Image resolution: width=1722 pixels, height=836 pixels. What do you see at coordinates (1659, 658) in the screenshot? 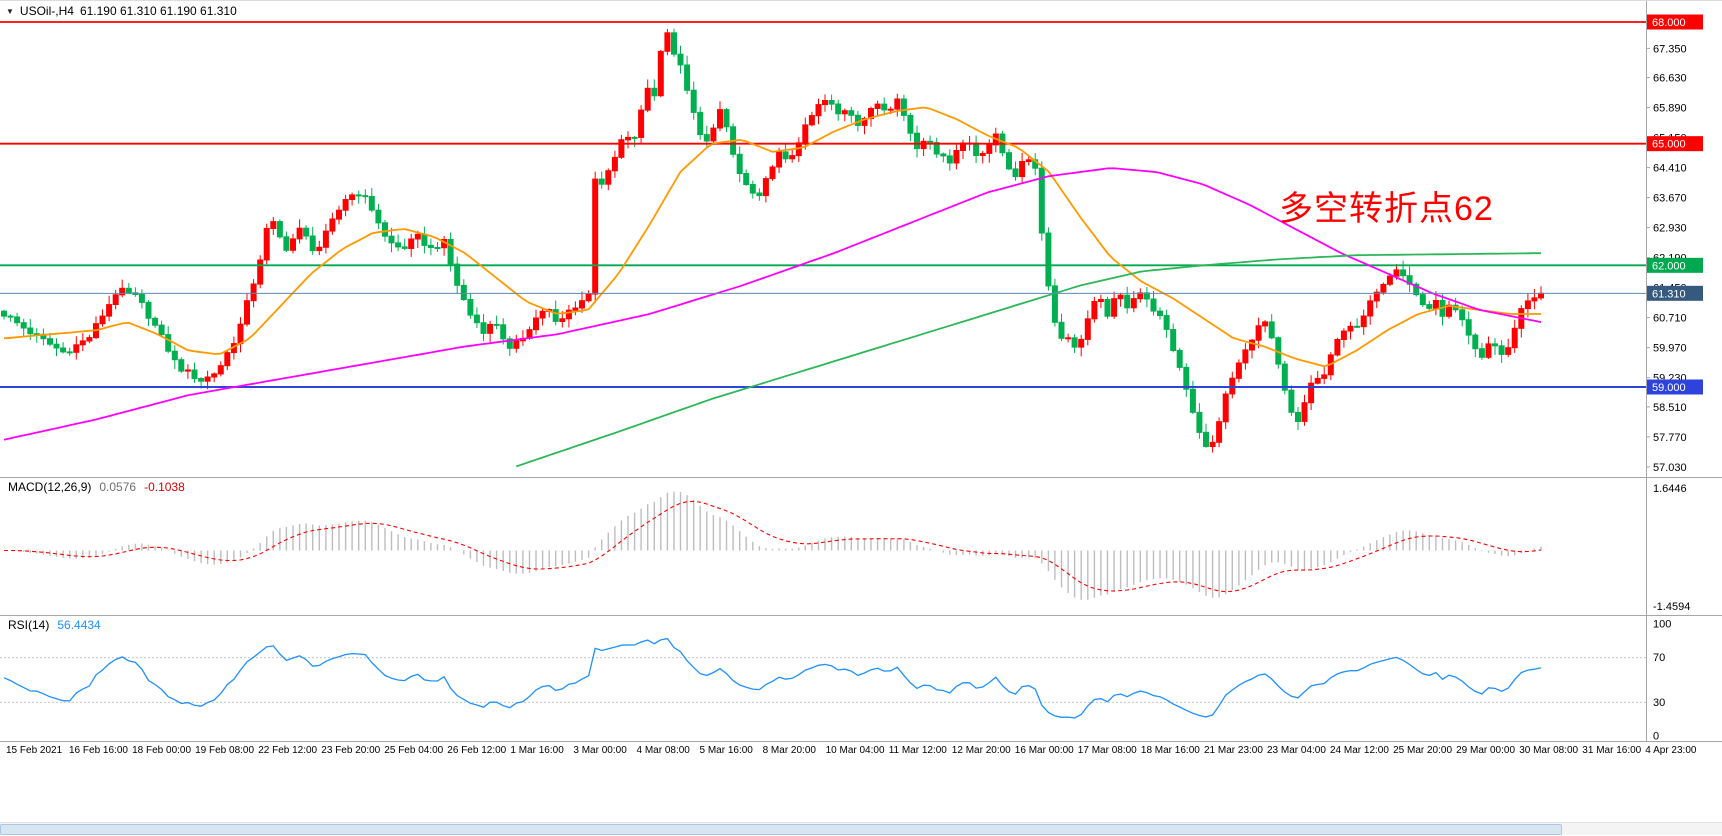
I see `rsi-axis-label: 70` at bounding box center [1659, 658].